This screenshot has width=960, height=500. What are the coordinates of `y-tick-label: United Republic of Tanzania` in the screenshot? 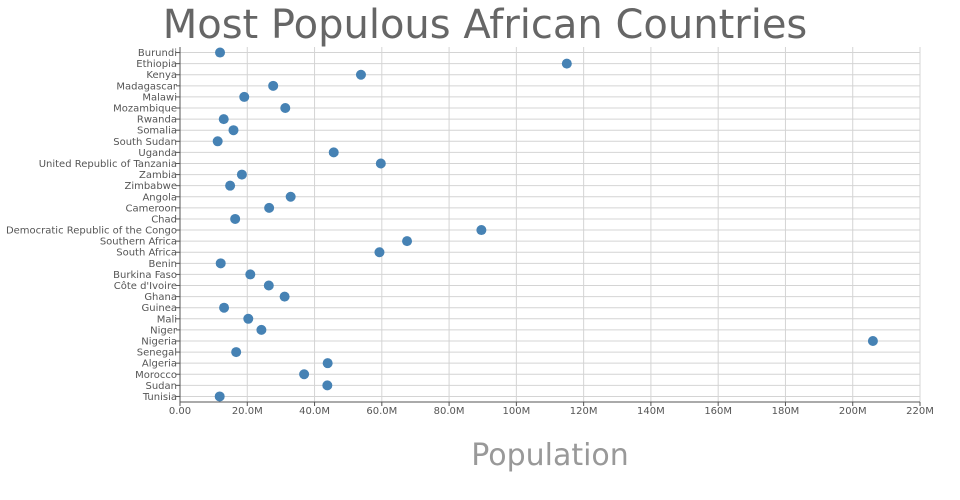 It's located at (108, 164).